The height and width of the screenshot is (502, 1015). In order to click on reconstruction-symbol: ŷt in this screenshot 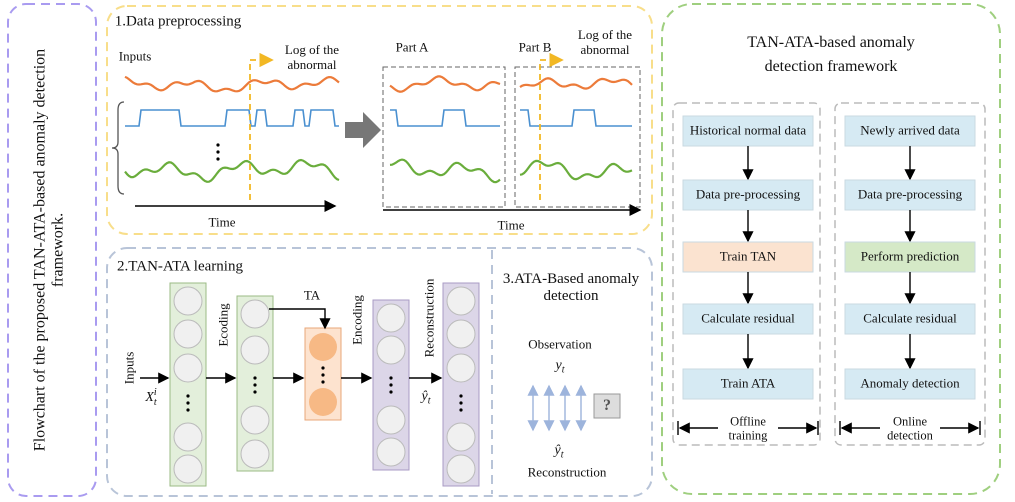, I will do `click(559, 452)`.